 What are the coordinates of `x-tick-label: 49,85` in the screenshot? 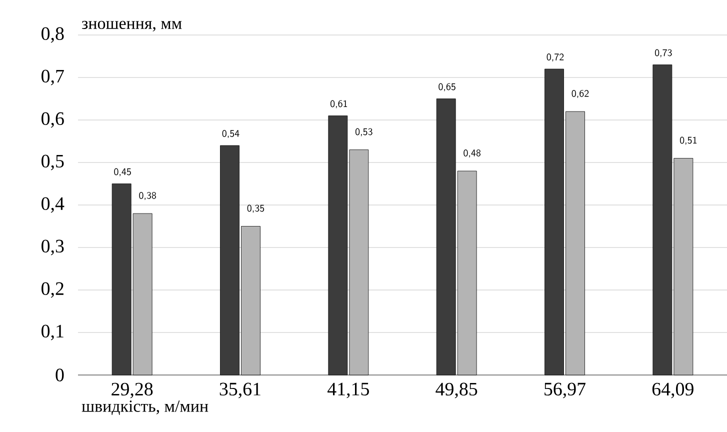 It's located at (457, 390).